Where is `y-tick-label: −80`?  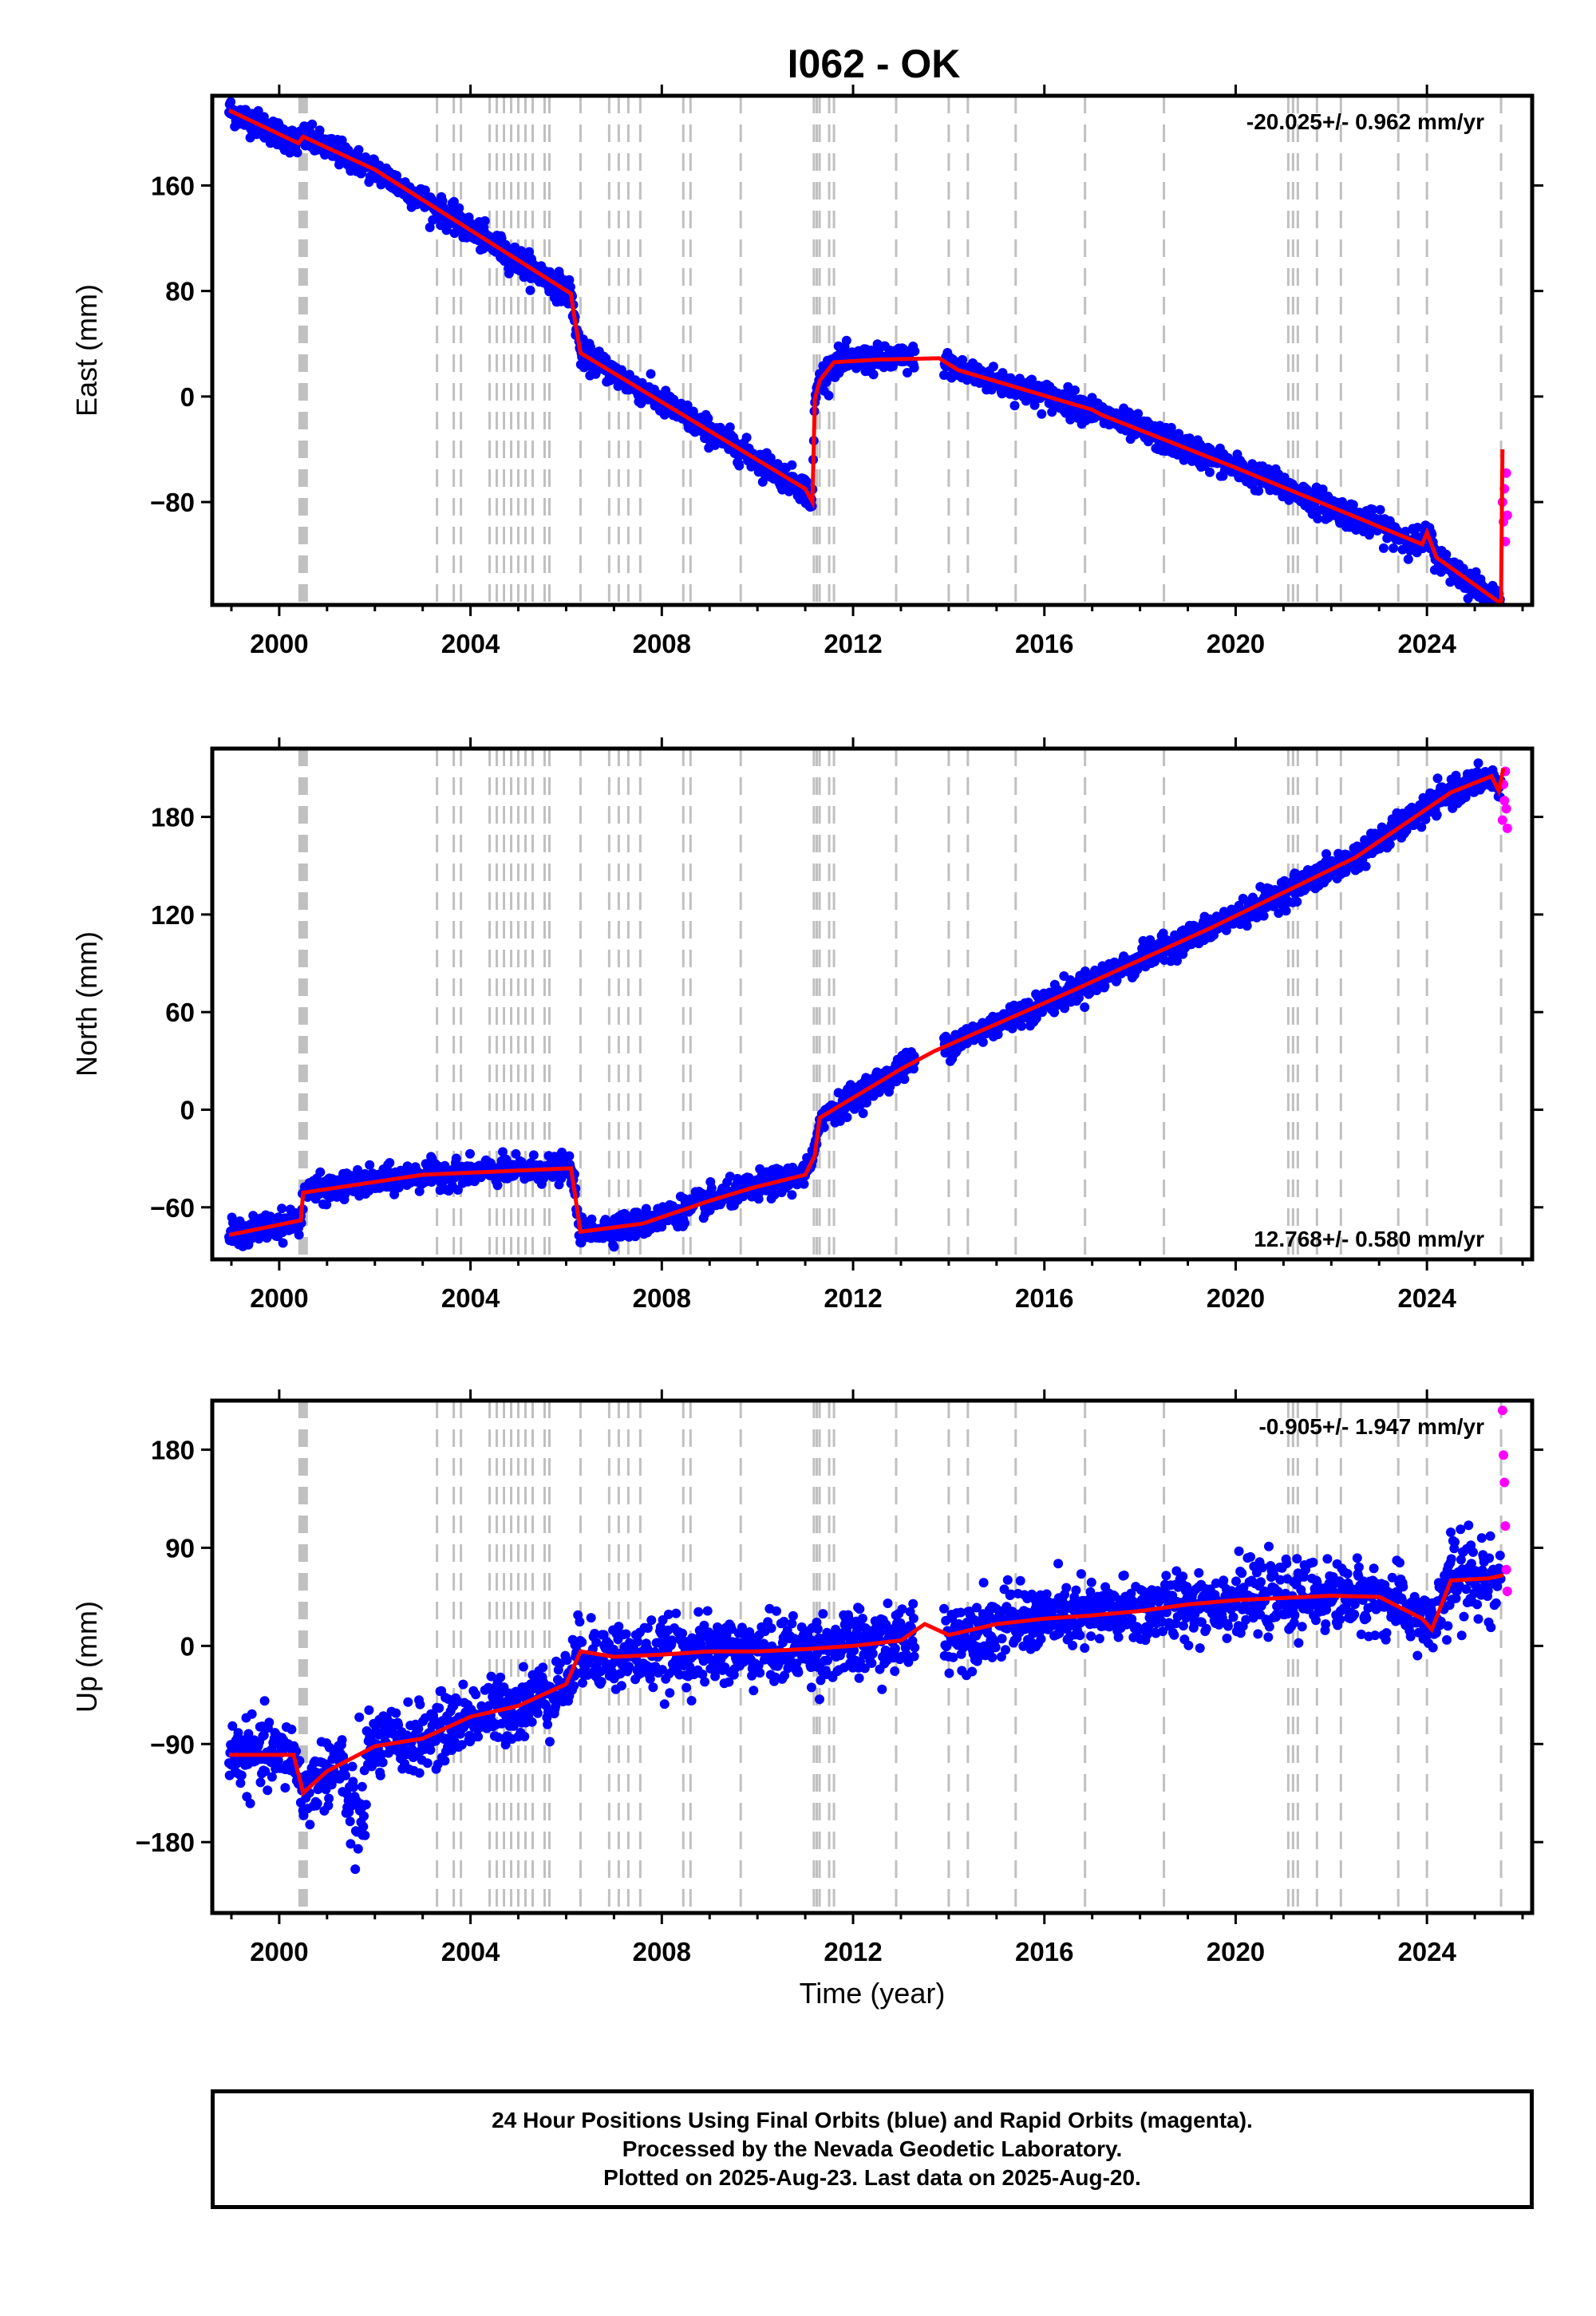
y-tick-label: −80 is located at coordinates (172, 502).